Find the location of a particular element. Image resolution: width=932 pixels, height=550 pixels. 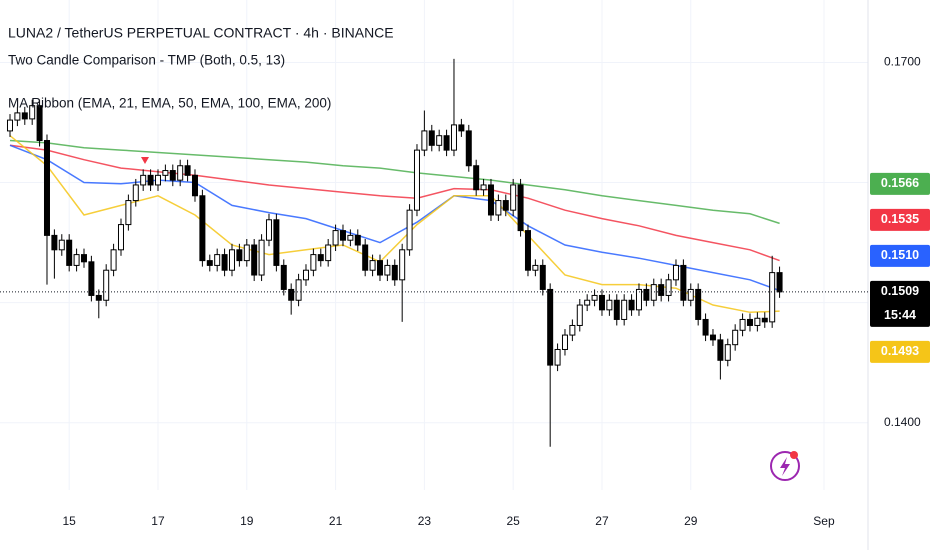

x-tick-label: 21 is located at coordinates (336, 521).